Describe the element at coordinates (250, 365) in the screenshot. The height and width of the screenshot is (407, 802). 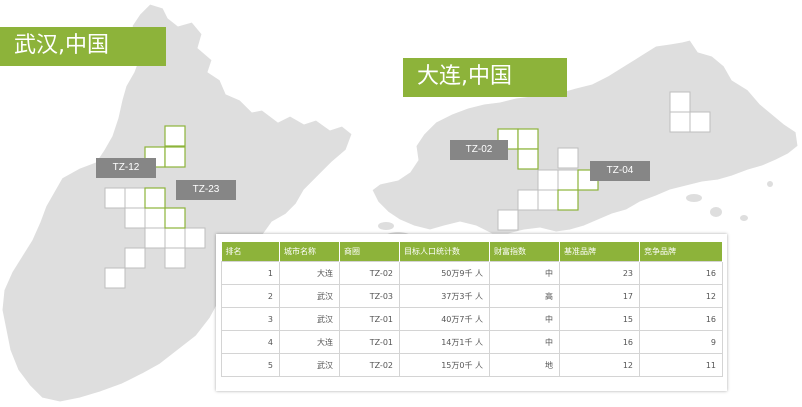
I see `cell-rank: 5` at that location.